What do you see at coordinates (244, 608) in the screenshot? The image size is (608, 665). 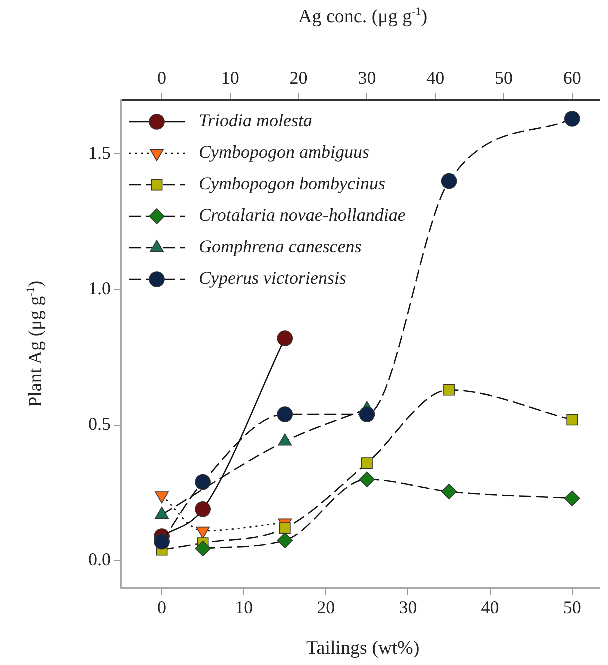 I see `x-tick-label: 10` at bounding box center [244, 608].